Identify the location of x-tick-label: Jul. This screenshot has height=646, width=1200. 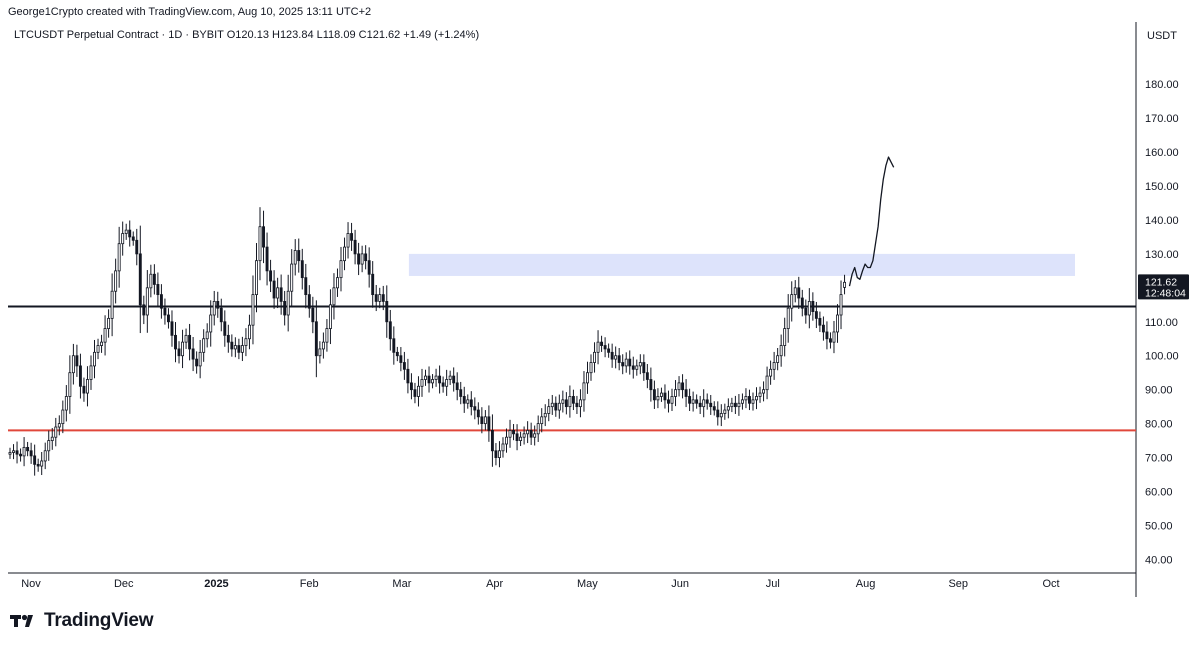
(773, 584).